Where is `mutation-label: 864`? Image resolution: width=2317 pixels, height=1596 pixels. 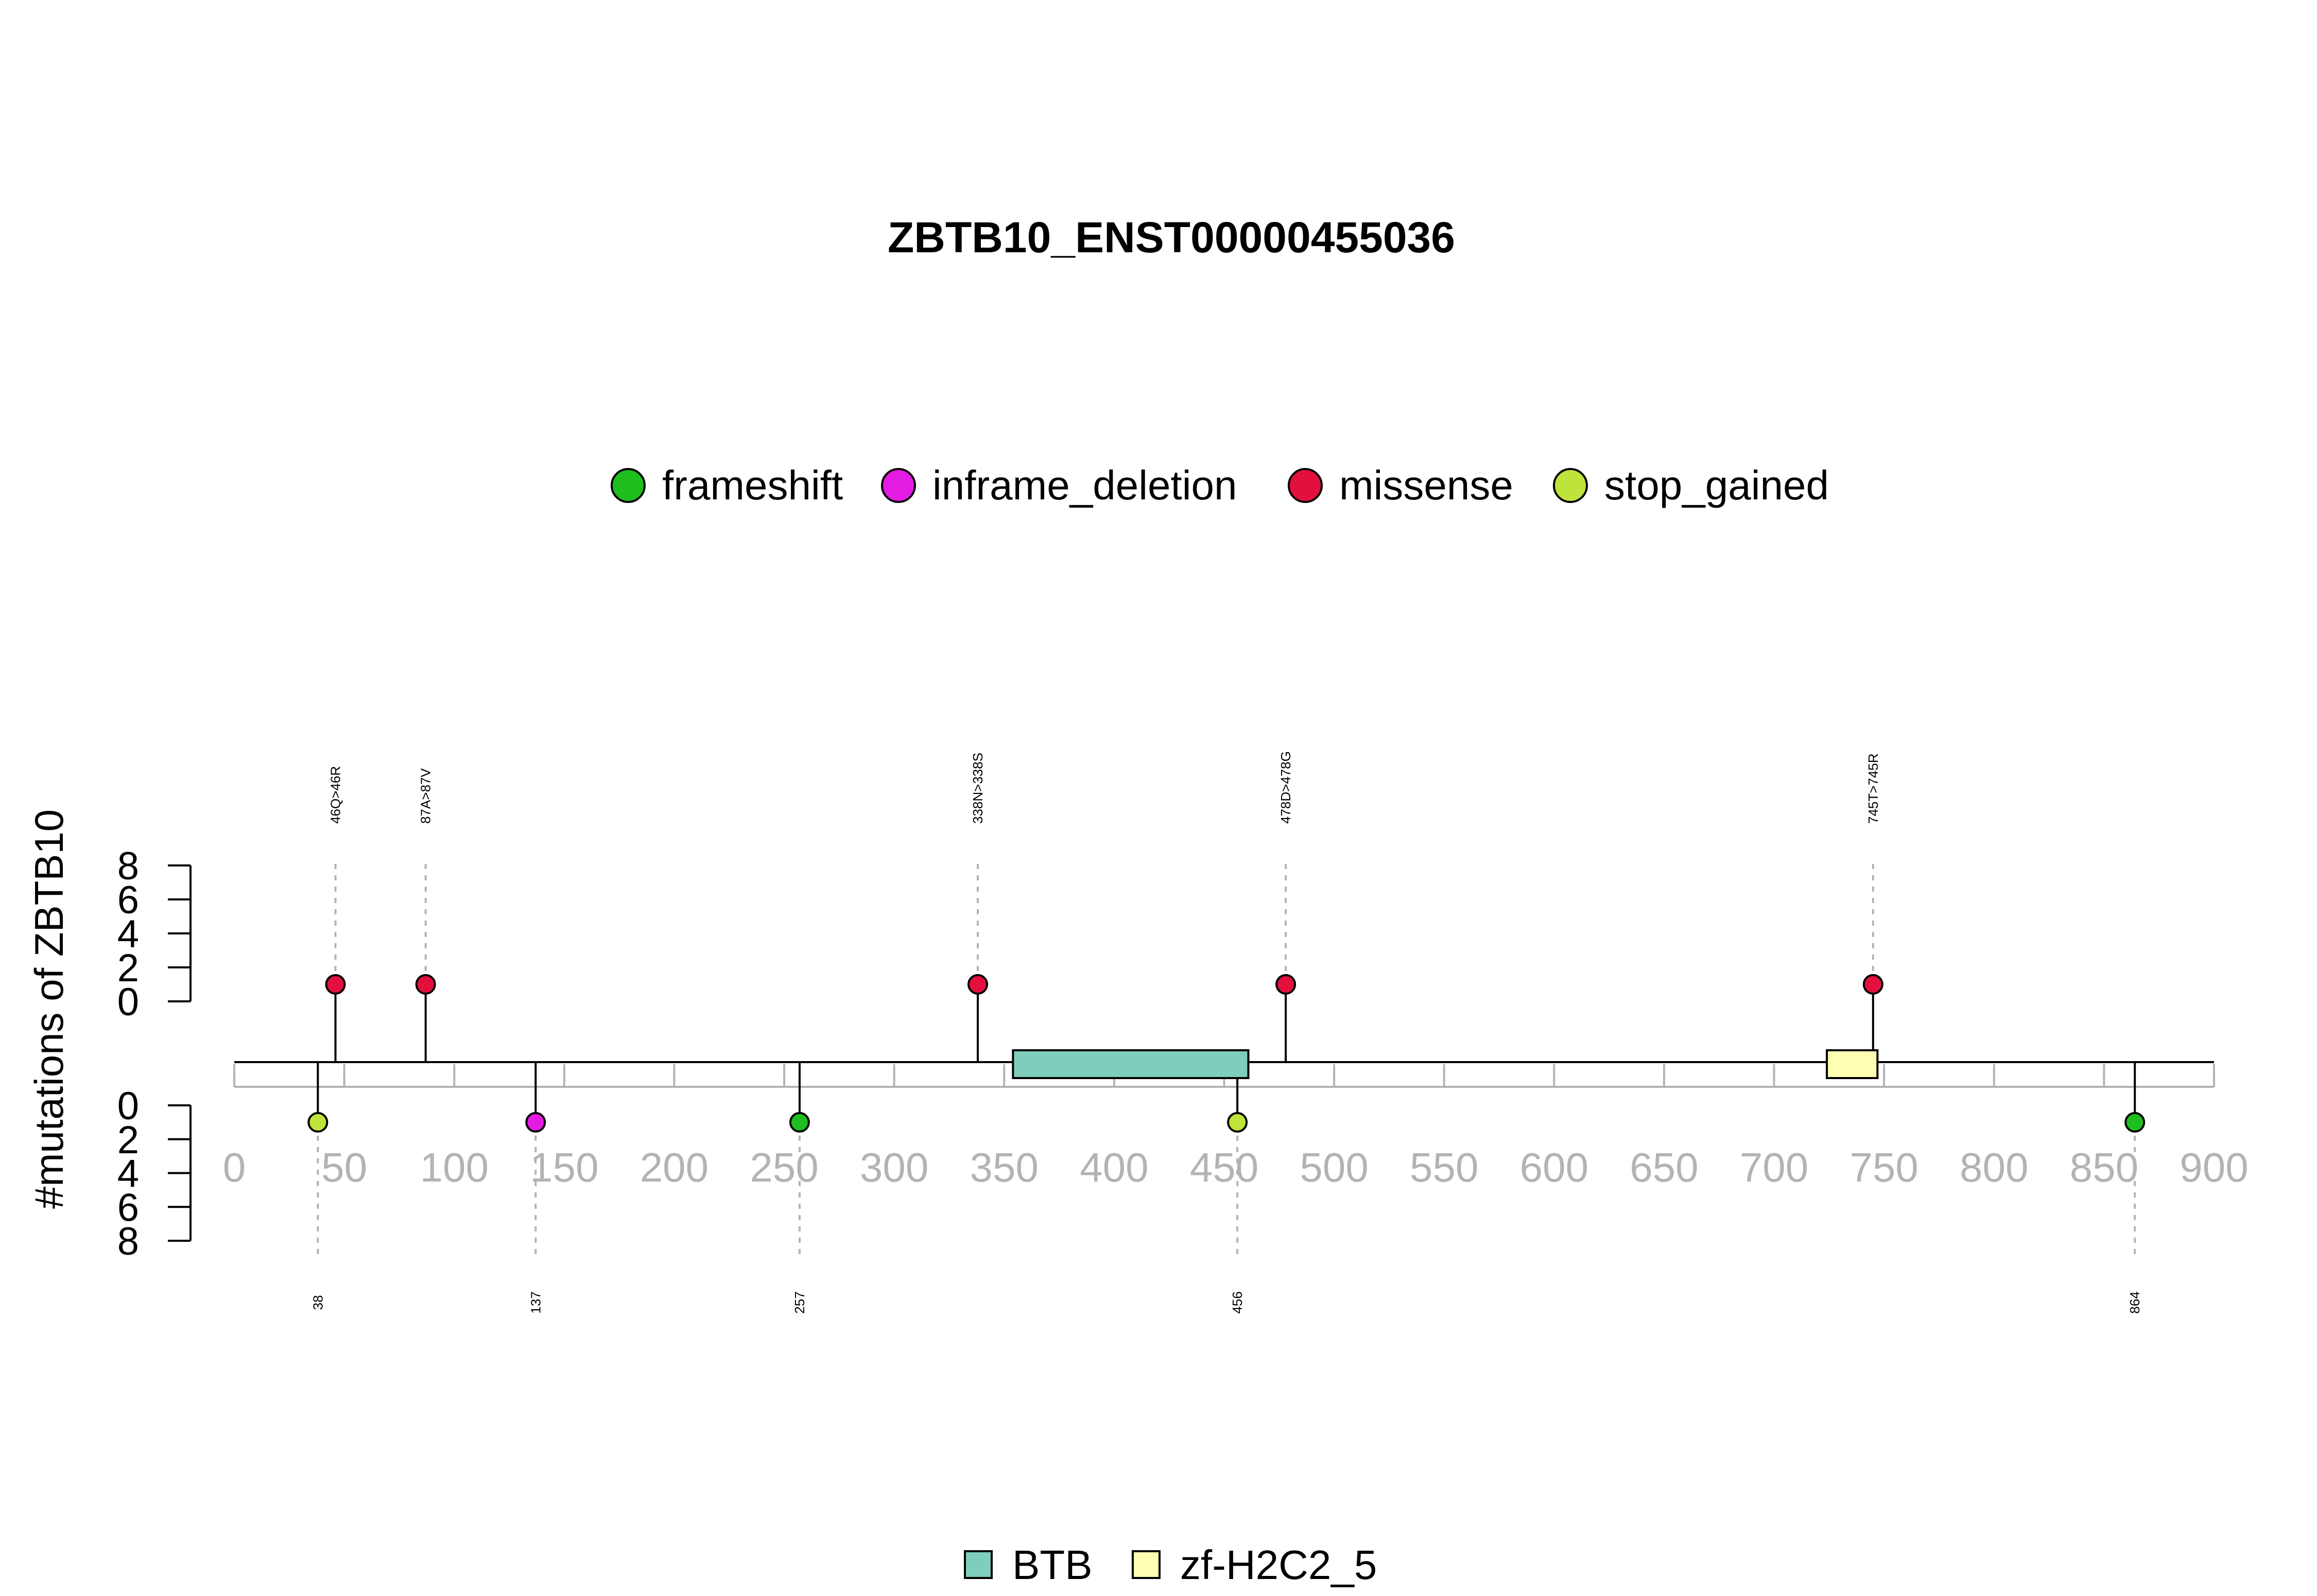
mutation-label: 864 is located at coordinates (2134, 1302).